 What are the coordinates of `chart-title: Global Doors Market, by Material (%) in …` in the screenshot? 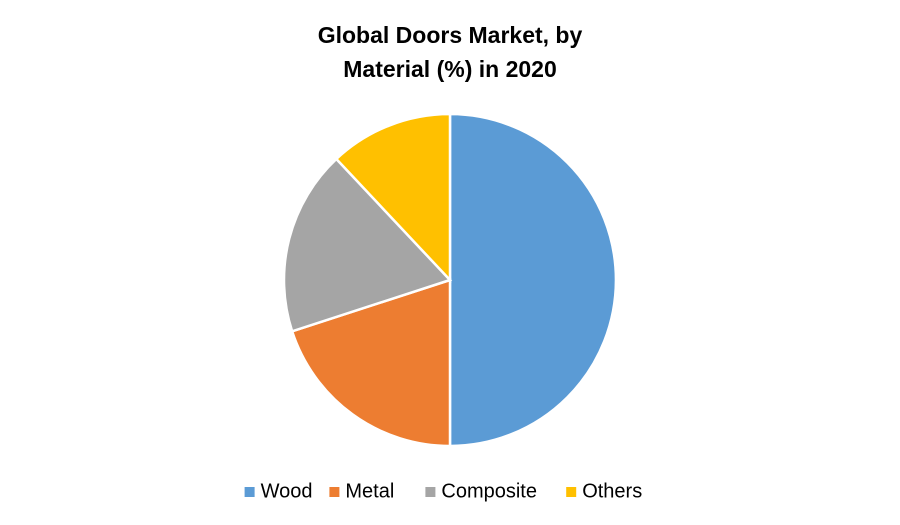 It's located at (450, 52).